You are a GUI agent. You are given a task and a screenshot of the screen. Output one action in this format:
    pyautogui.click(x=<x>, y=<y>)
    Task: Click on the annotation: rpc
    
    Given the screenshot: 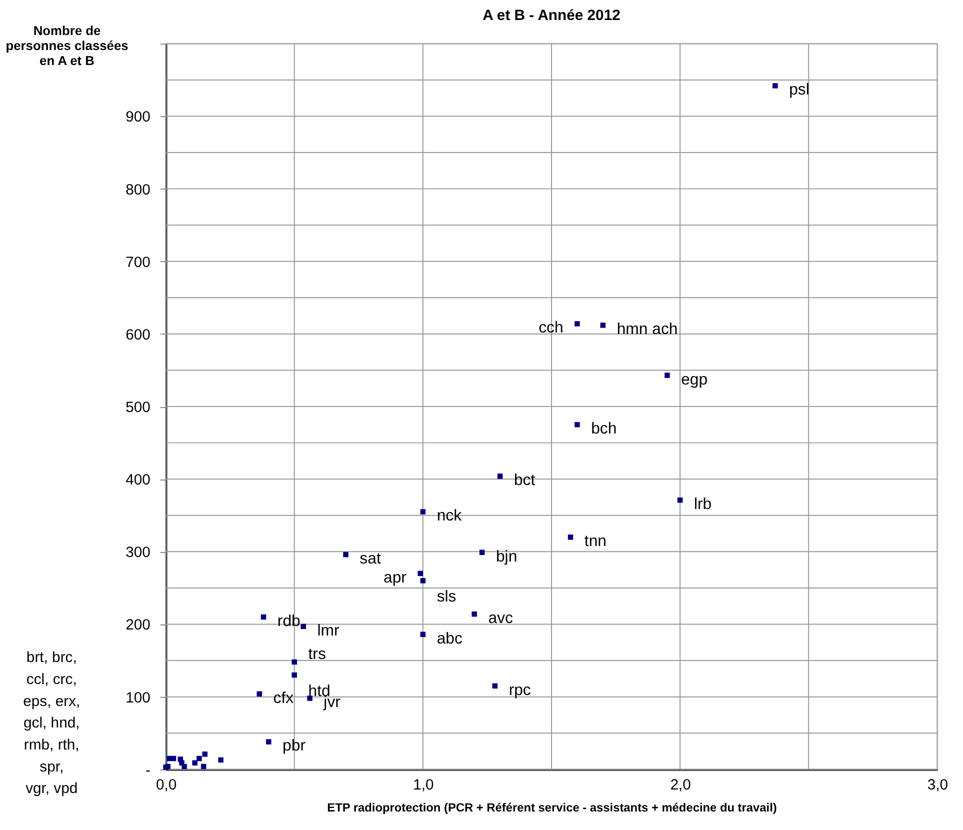 What is the action you would take?
    pyautogui.click(x=519, y=690)
    